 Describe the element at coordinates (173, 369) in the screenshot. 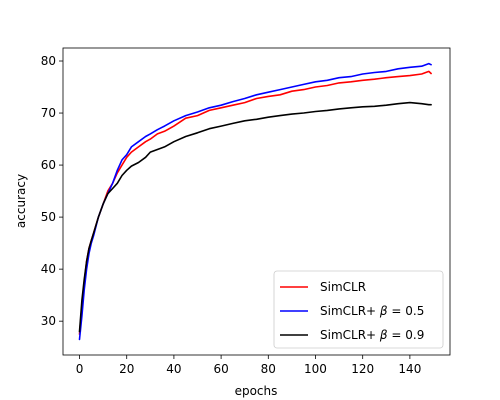

I see `x-tick-label: 40` at that location.